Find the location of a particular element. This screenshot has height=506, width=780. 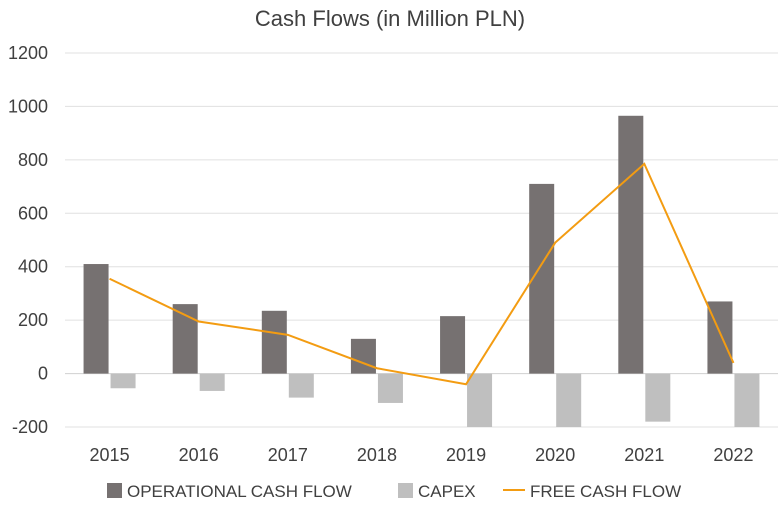

x-tick-label: 2015 is located at coordinates (110, 455).